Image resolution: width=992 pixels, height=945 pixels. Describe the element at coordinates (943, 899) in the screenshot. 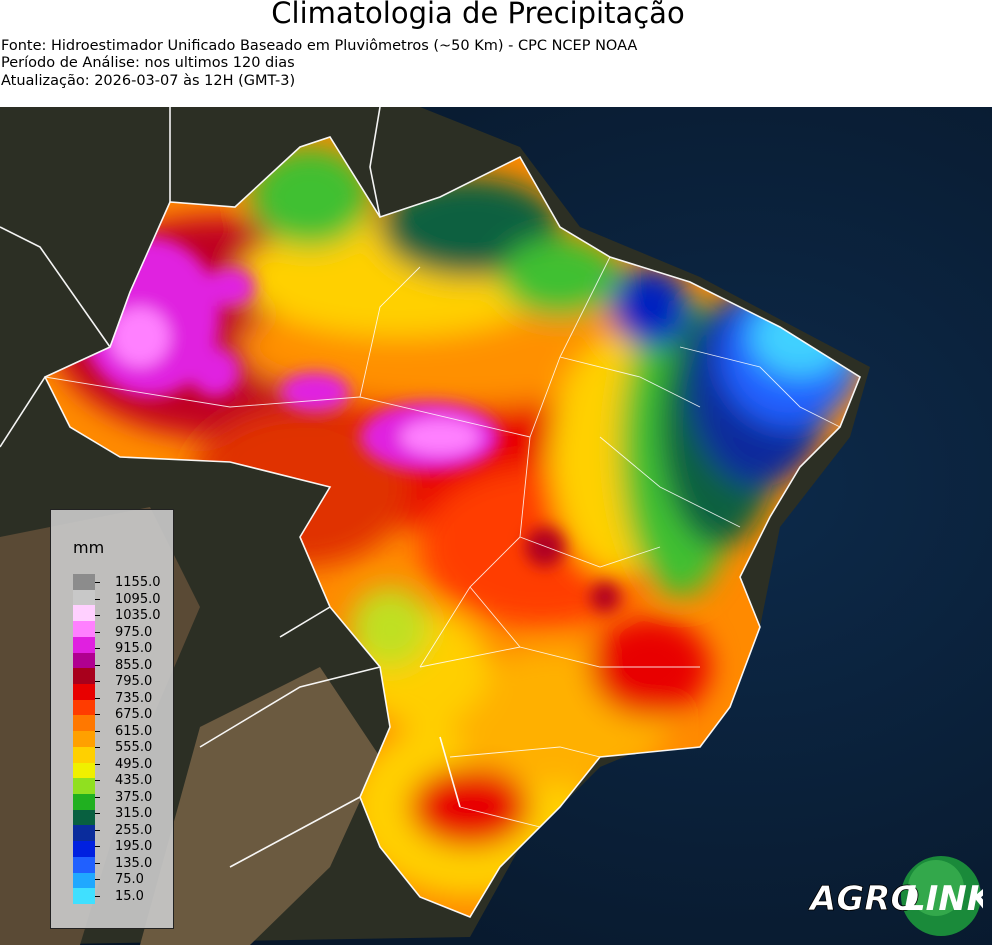

I see `logo-text-link: LINK` at that location.